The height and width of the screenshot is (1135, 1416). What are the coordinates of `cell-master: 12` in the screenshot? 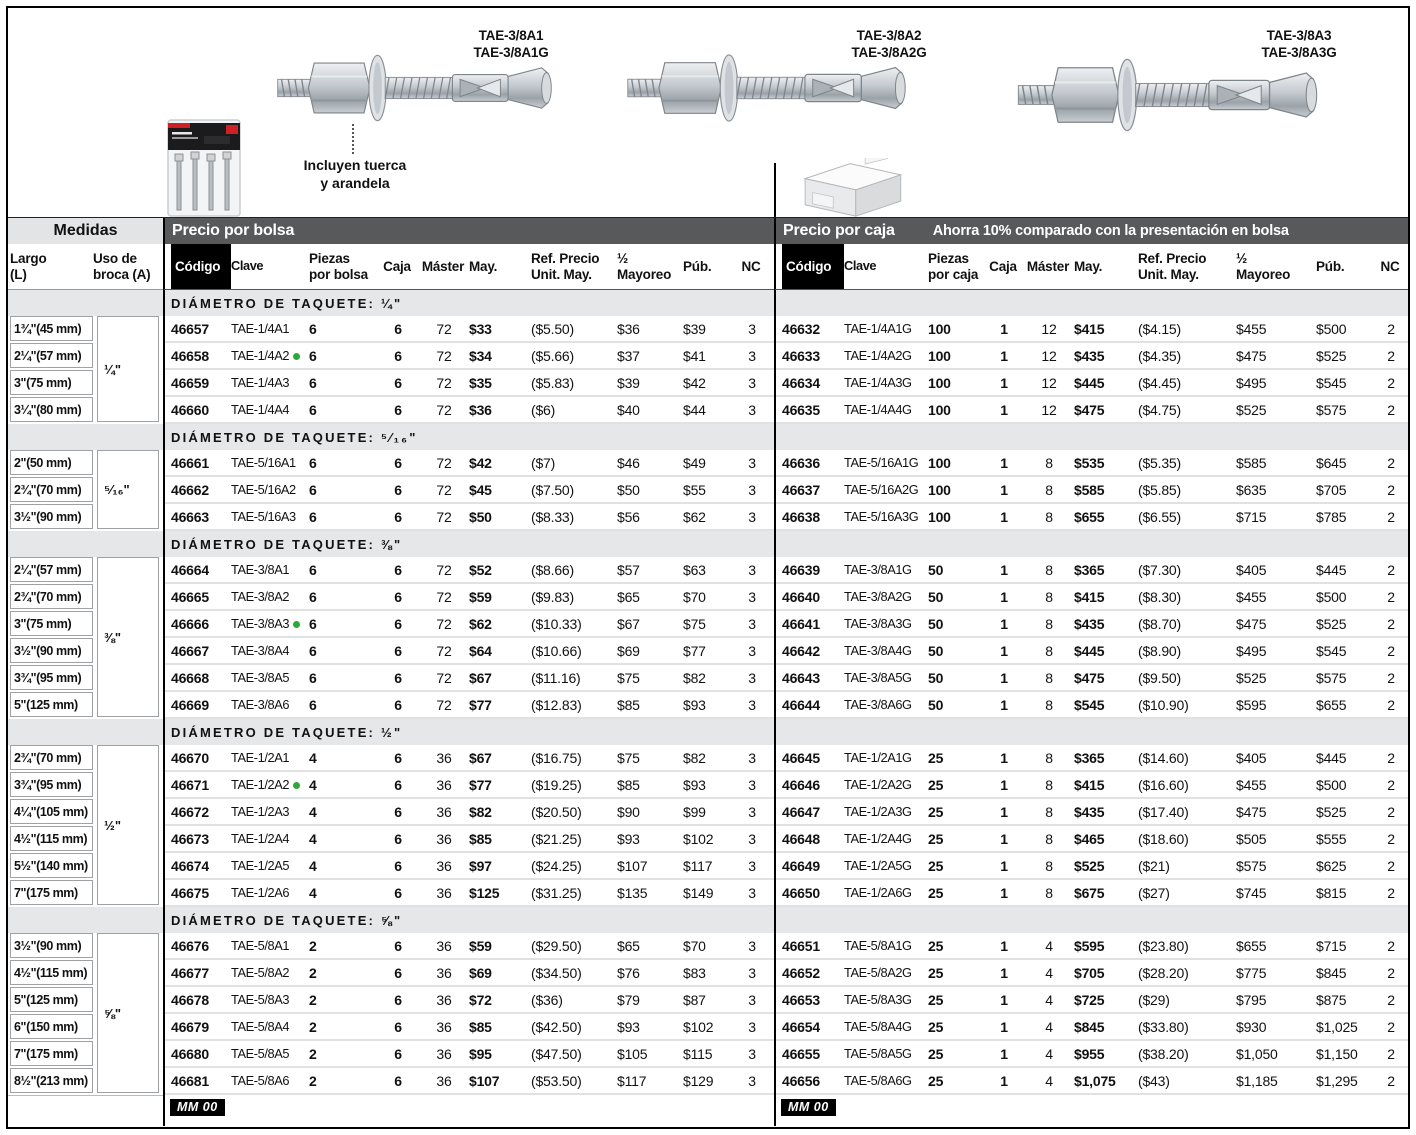 It's located at (1049, 409).